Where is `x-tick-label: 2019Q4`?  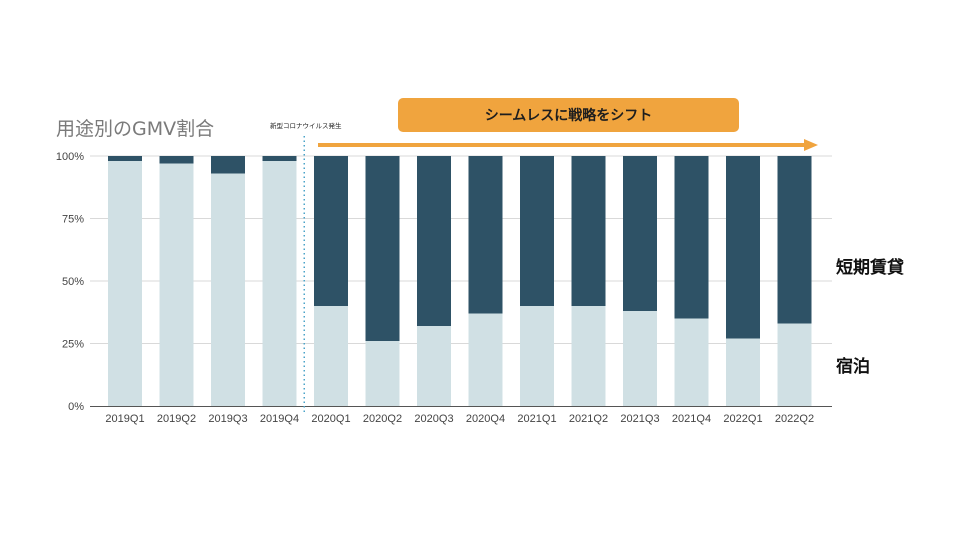
x-tick-label: 2019Q4 is located at coordinates (279, 419).